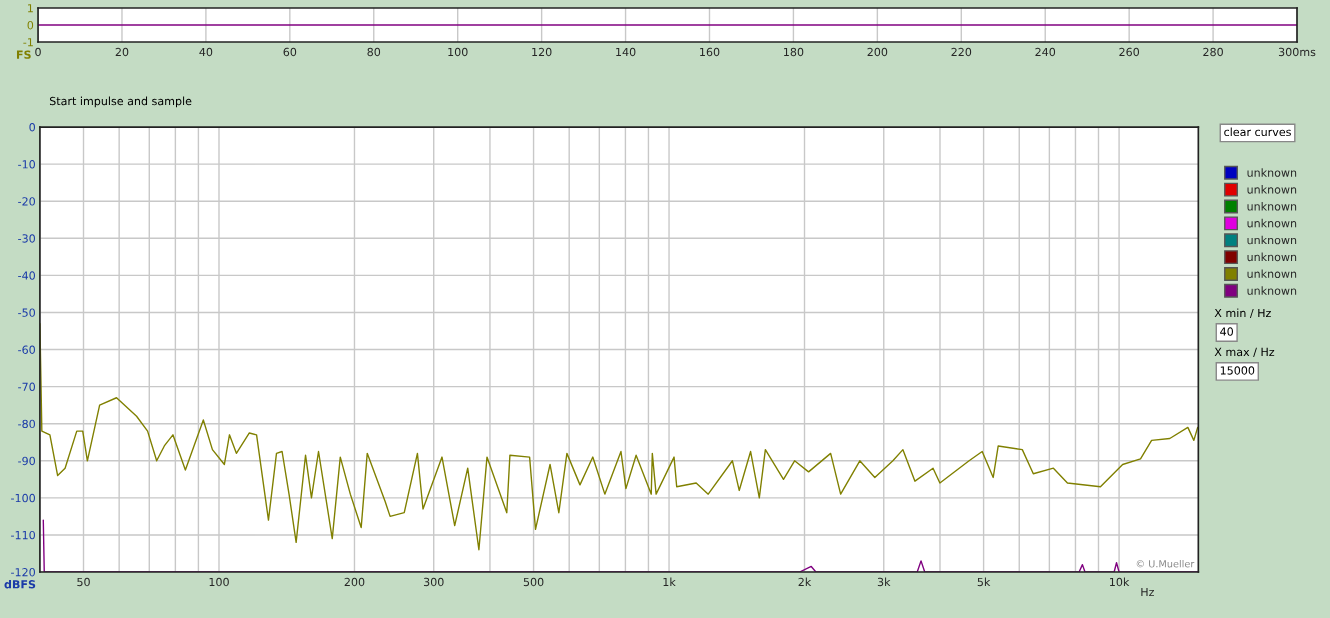 This screenshot has height=618, width=1330. What do you see at coordinates (984, 582) in the screenshot?
I see `x-tick-label: 5k` at bounding box center [984, 582].